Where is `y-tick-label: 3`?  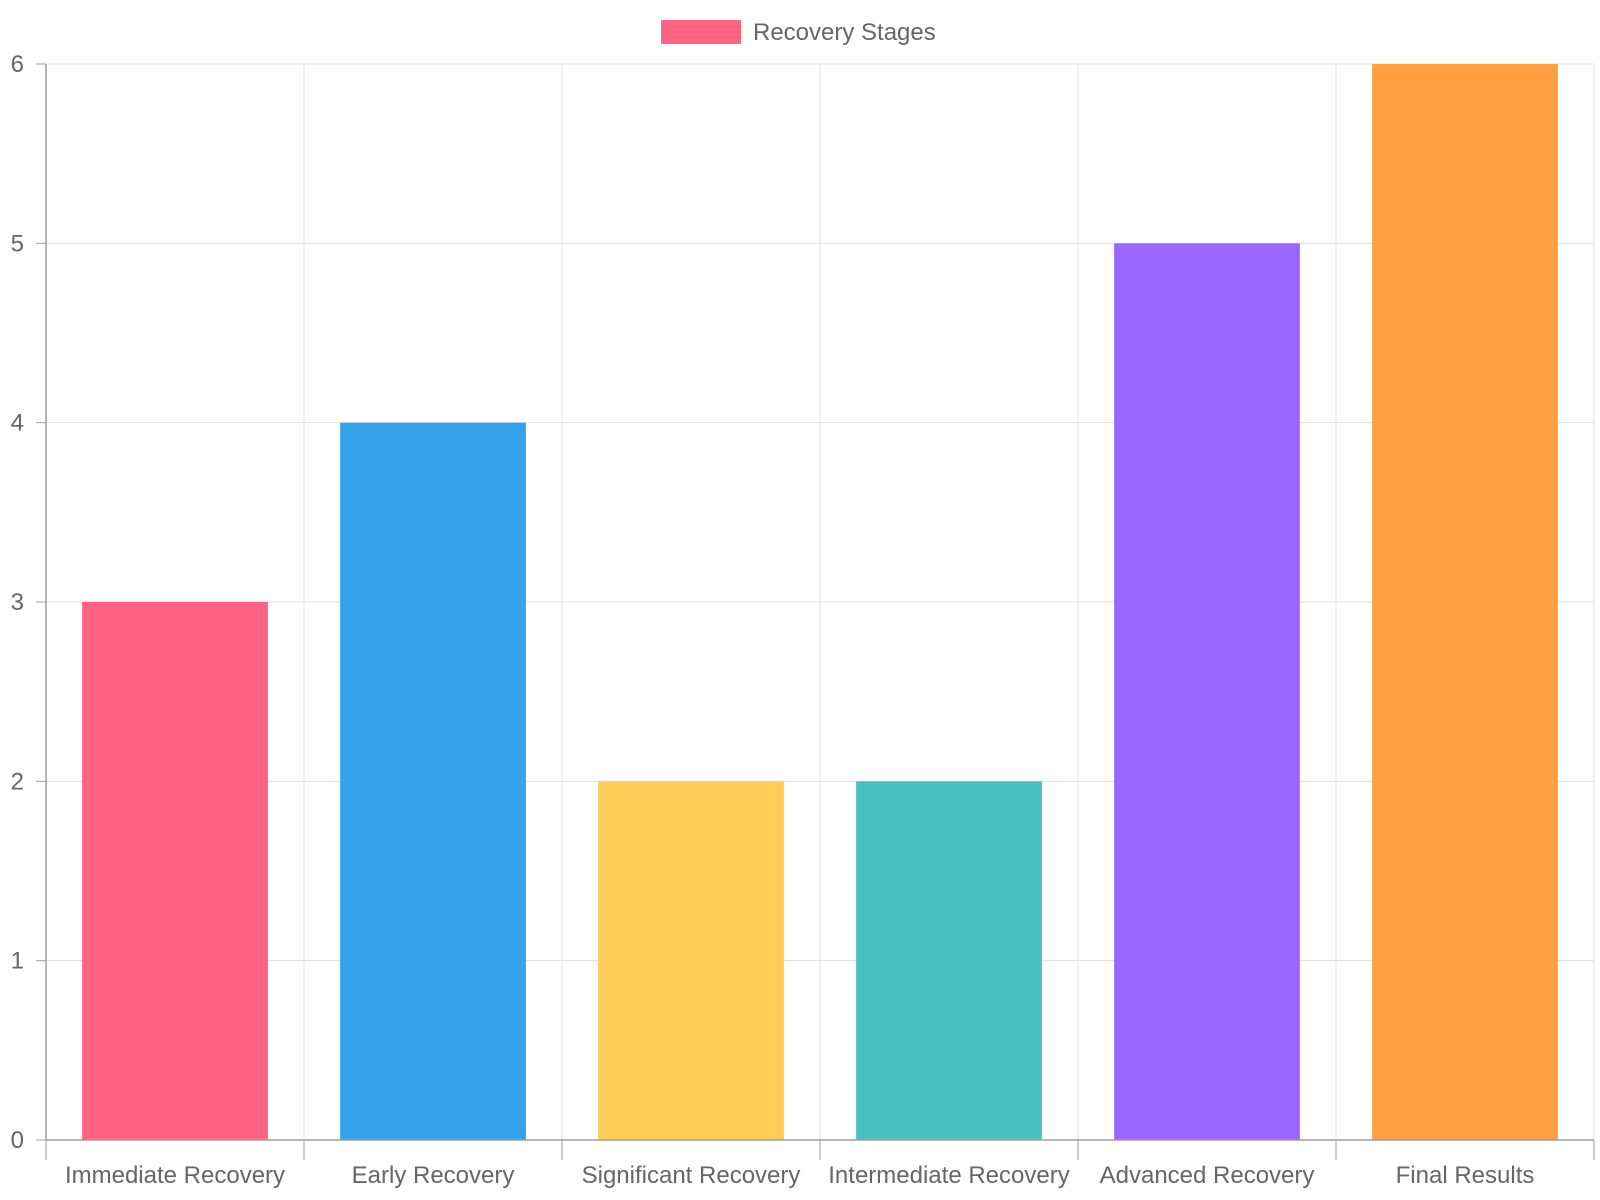 y-tick-label: 3 is located at coordinates (17, 602).